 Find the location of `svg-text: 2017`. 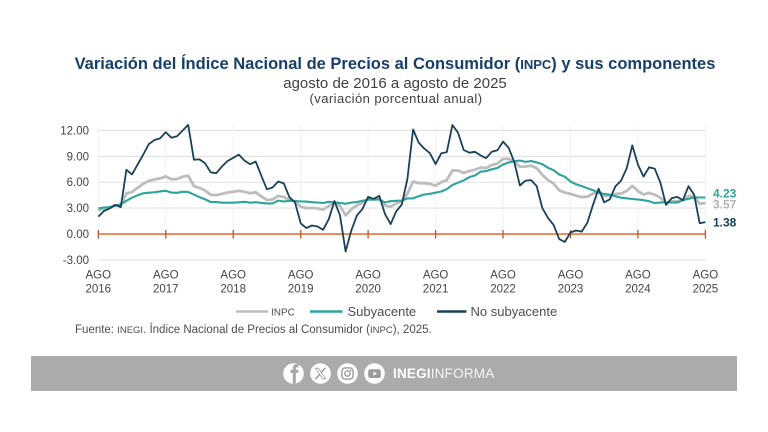

svg-text: 2017 is located at coordinates (166, 290).